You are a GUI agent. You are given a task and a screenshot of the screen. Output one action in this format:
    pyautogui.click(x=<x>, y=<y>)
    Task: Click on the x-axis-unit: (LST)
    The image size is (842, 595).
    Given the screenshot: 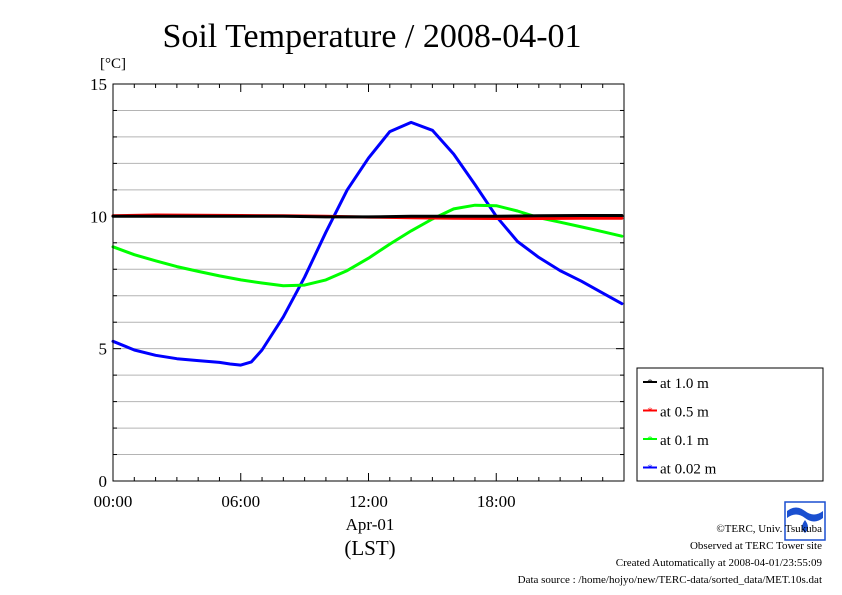 What is the action you would take?
    pyautogui.click(x=369, y=548)
    